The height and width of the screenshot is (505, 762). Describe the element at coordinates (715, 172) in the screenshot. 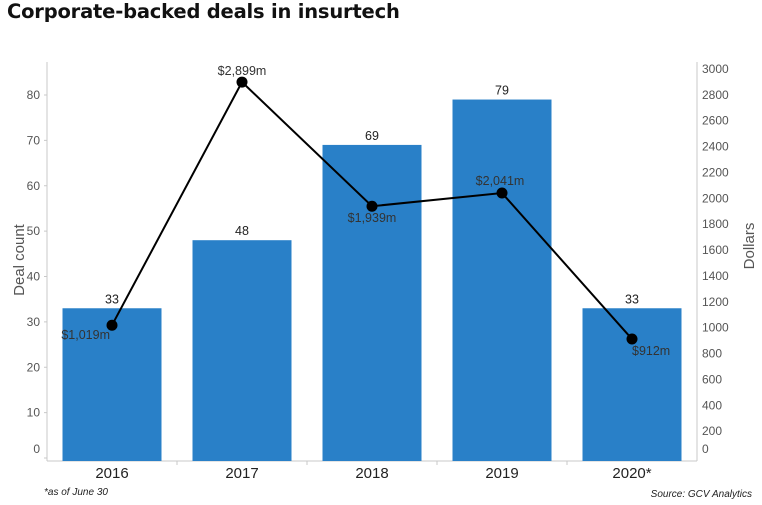

I see `y-tick-label-right: 2200` at that location.